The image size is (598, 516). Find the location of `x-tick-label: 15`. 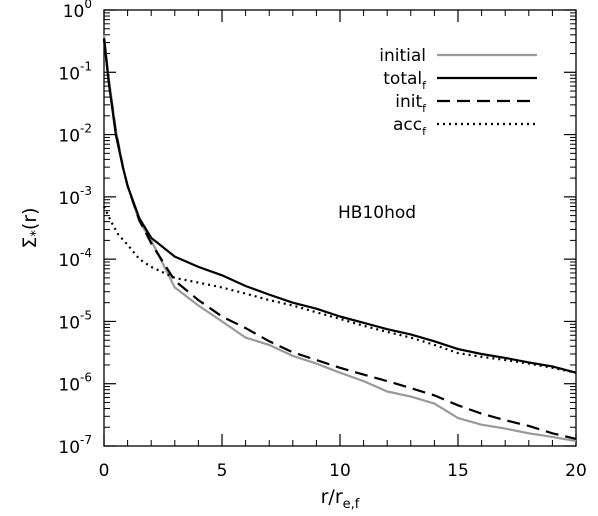

x-tick-label: 15 is located at coordinates (458, 471).